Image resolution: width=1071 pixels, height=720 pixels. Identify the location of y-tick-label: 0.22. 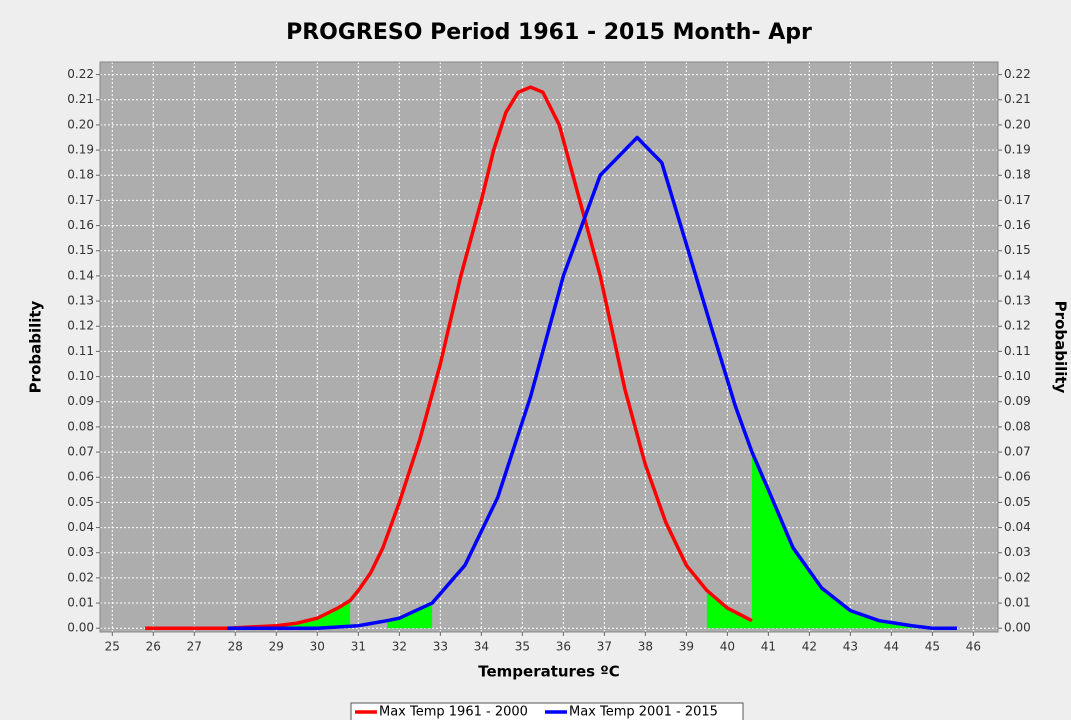
(80, 74).